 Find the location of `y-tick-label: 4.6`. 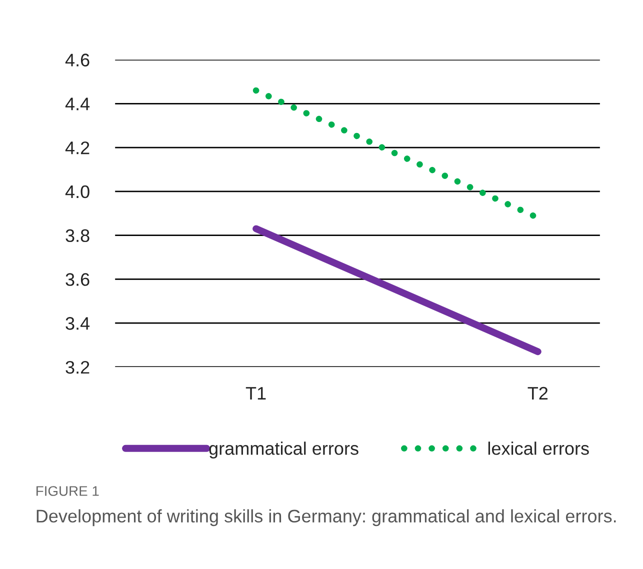

y-tick-label: 4.6 is located at coordinates (77, 60).